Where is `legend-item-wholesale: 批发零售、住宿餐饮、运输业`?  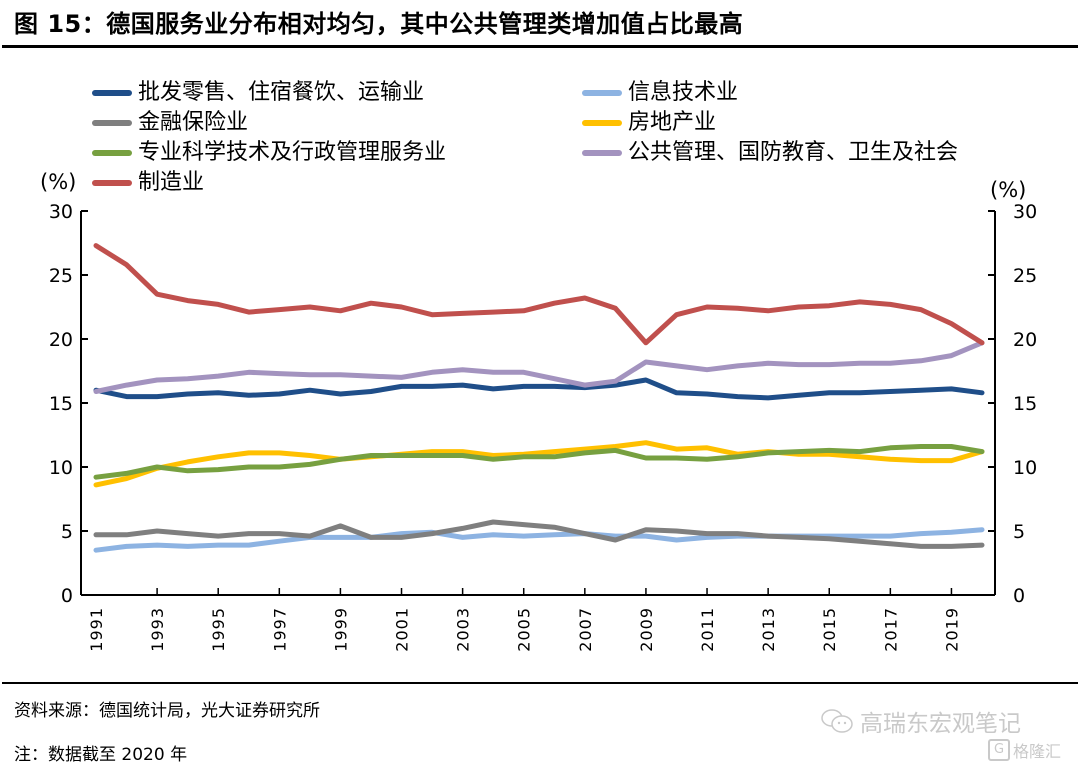 legend-item-wholesale: 批发零售、住宿餐饮、运输业 is located at coordinates (258, 93).